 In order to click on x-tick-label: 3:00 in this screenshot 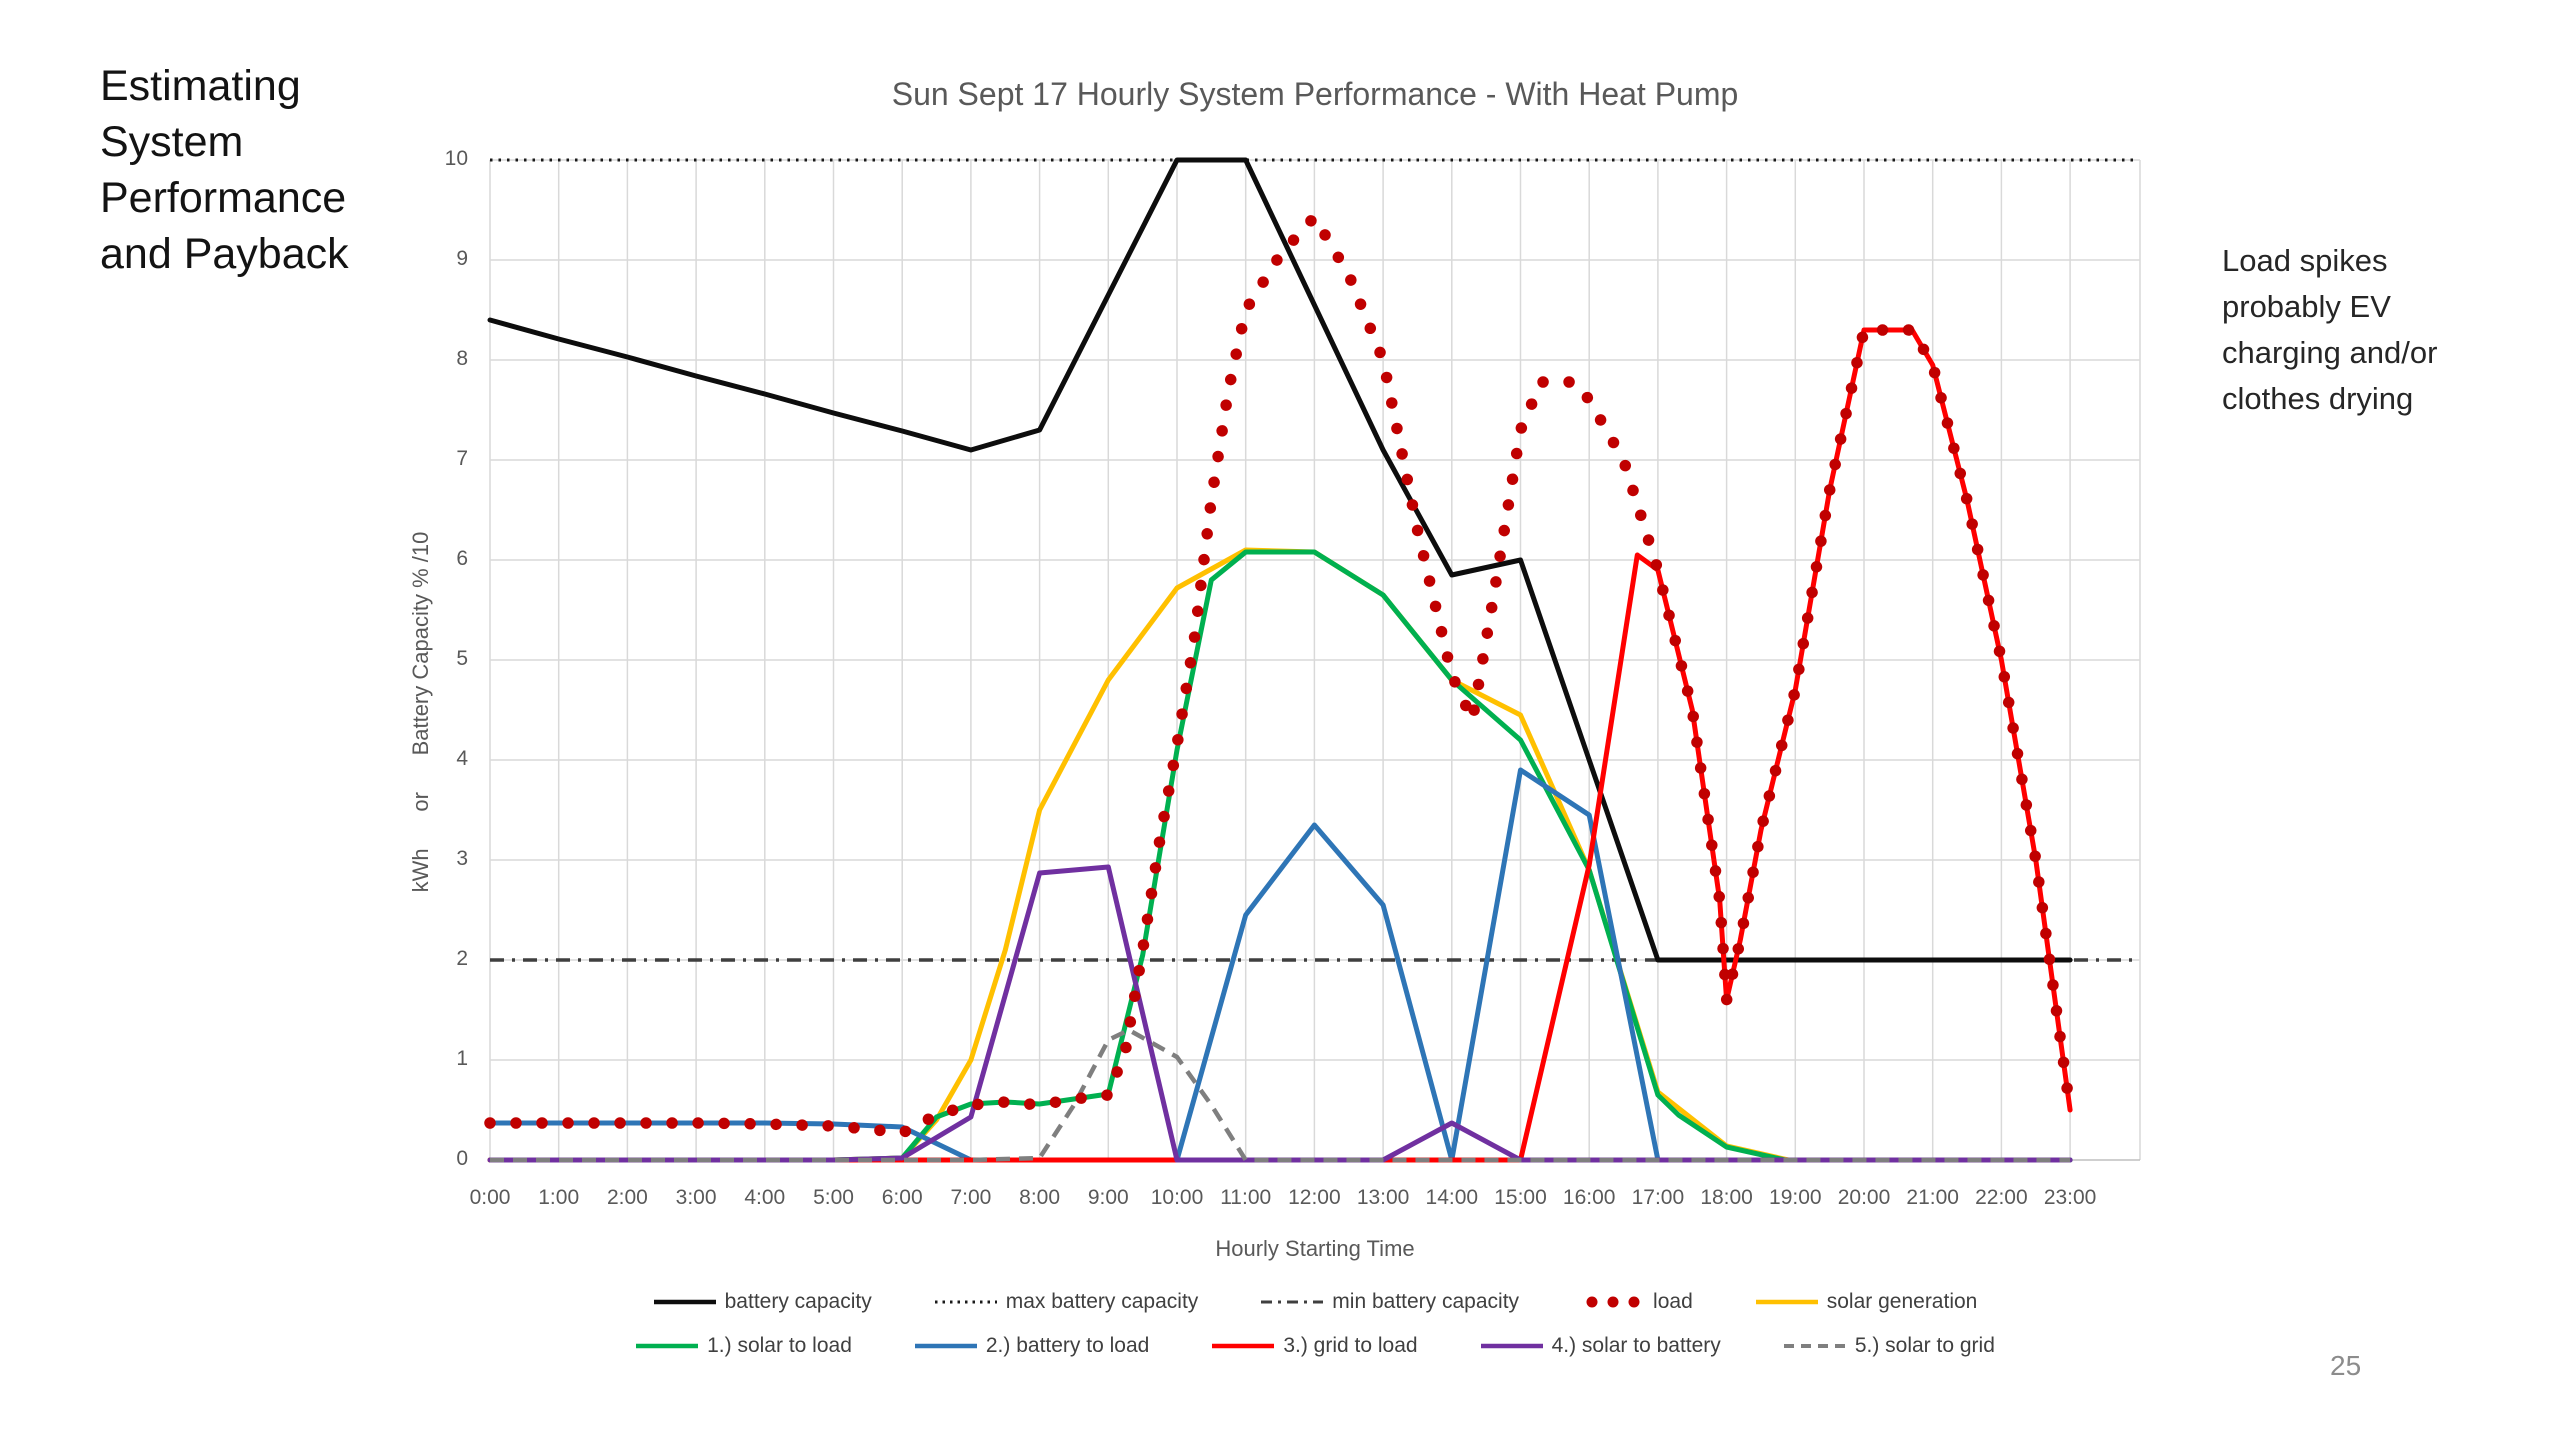, I will do `click(696, 1197)`.